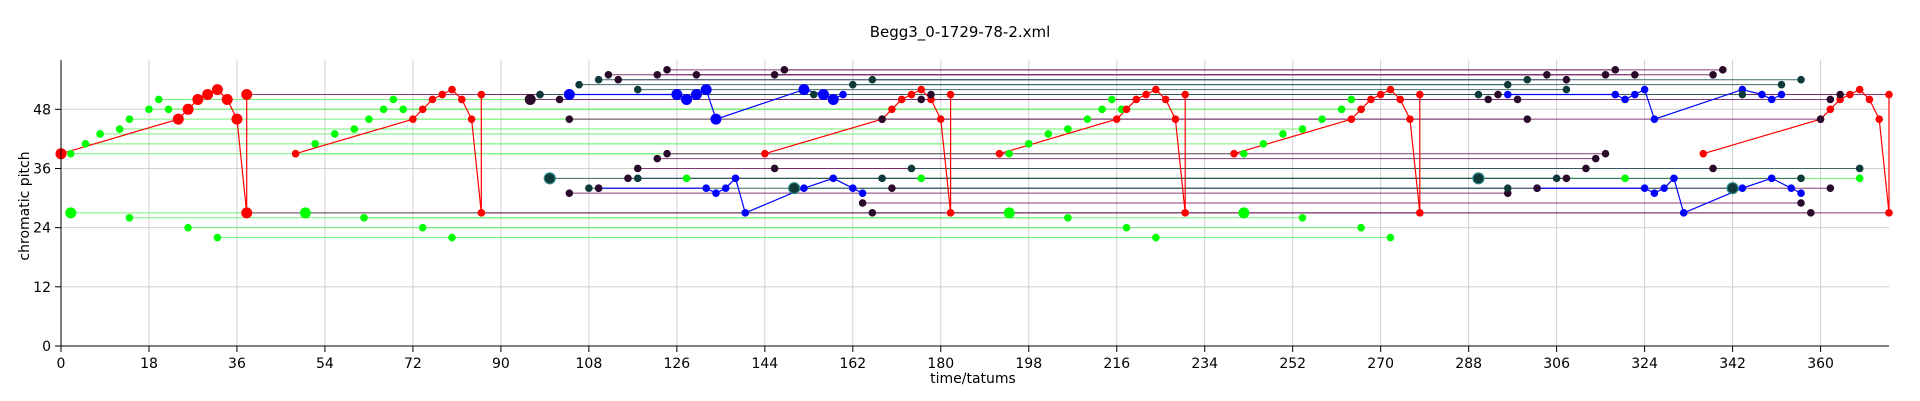 The image size is (1920, 401). What do you see at coordinates (1820, 364) in the screenshot?
I see `x-tick-label: 360` at bounding box center [1820, 364].